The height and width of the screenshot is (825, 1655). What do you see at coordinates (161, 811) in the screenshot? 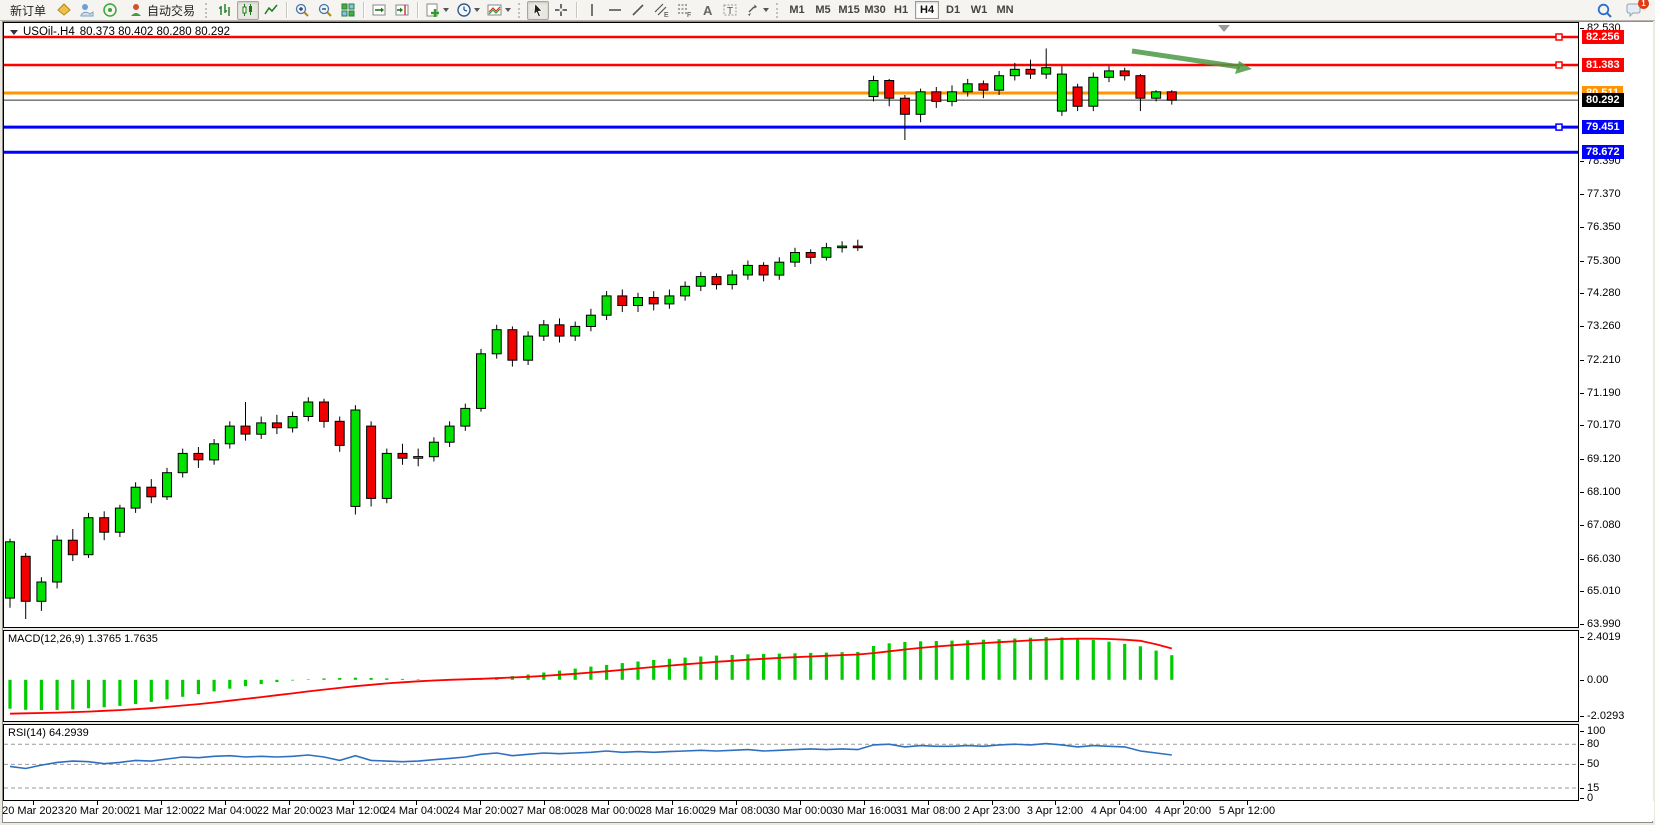
I see `date-label: 21 Mar 12:00` at bounding box center [161, 811].